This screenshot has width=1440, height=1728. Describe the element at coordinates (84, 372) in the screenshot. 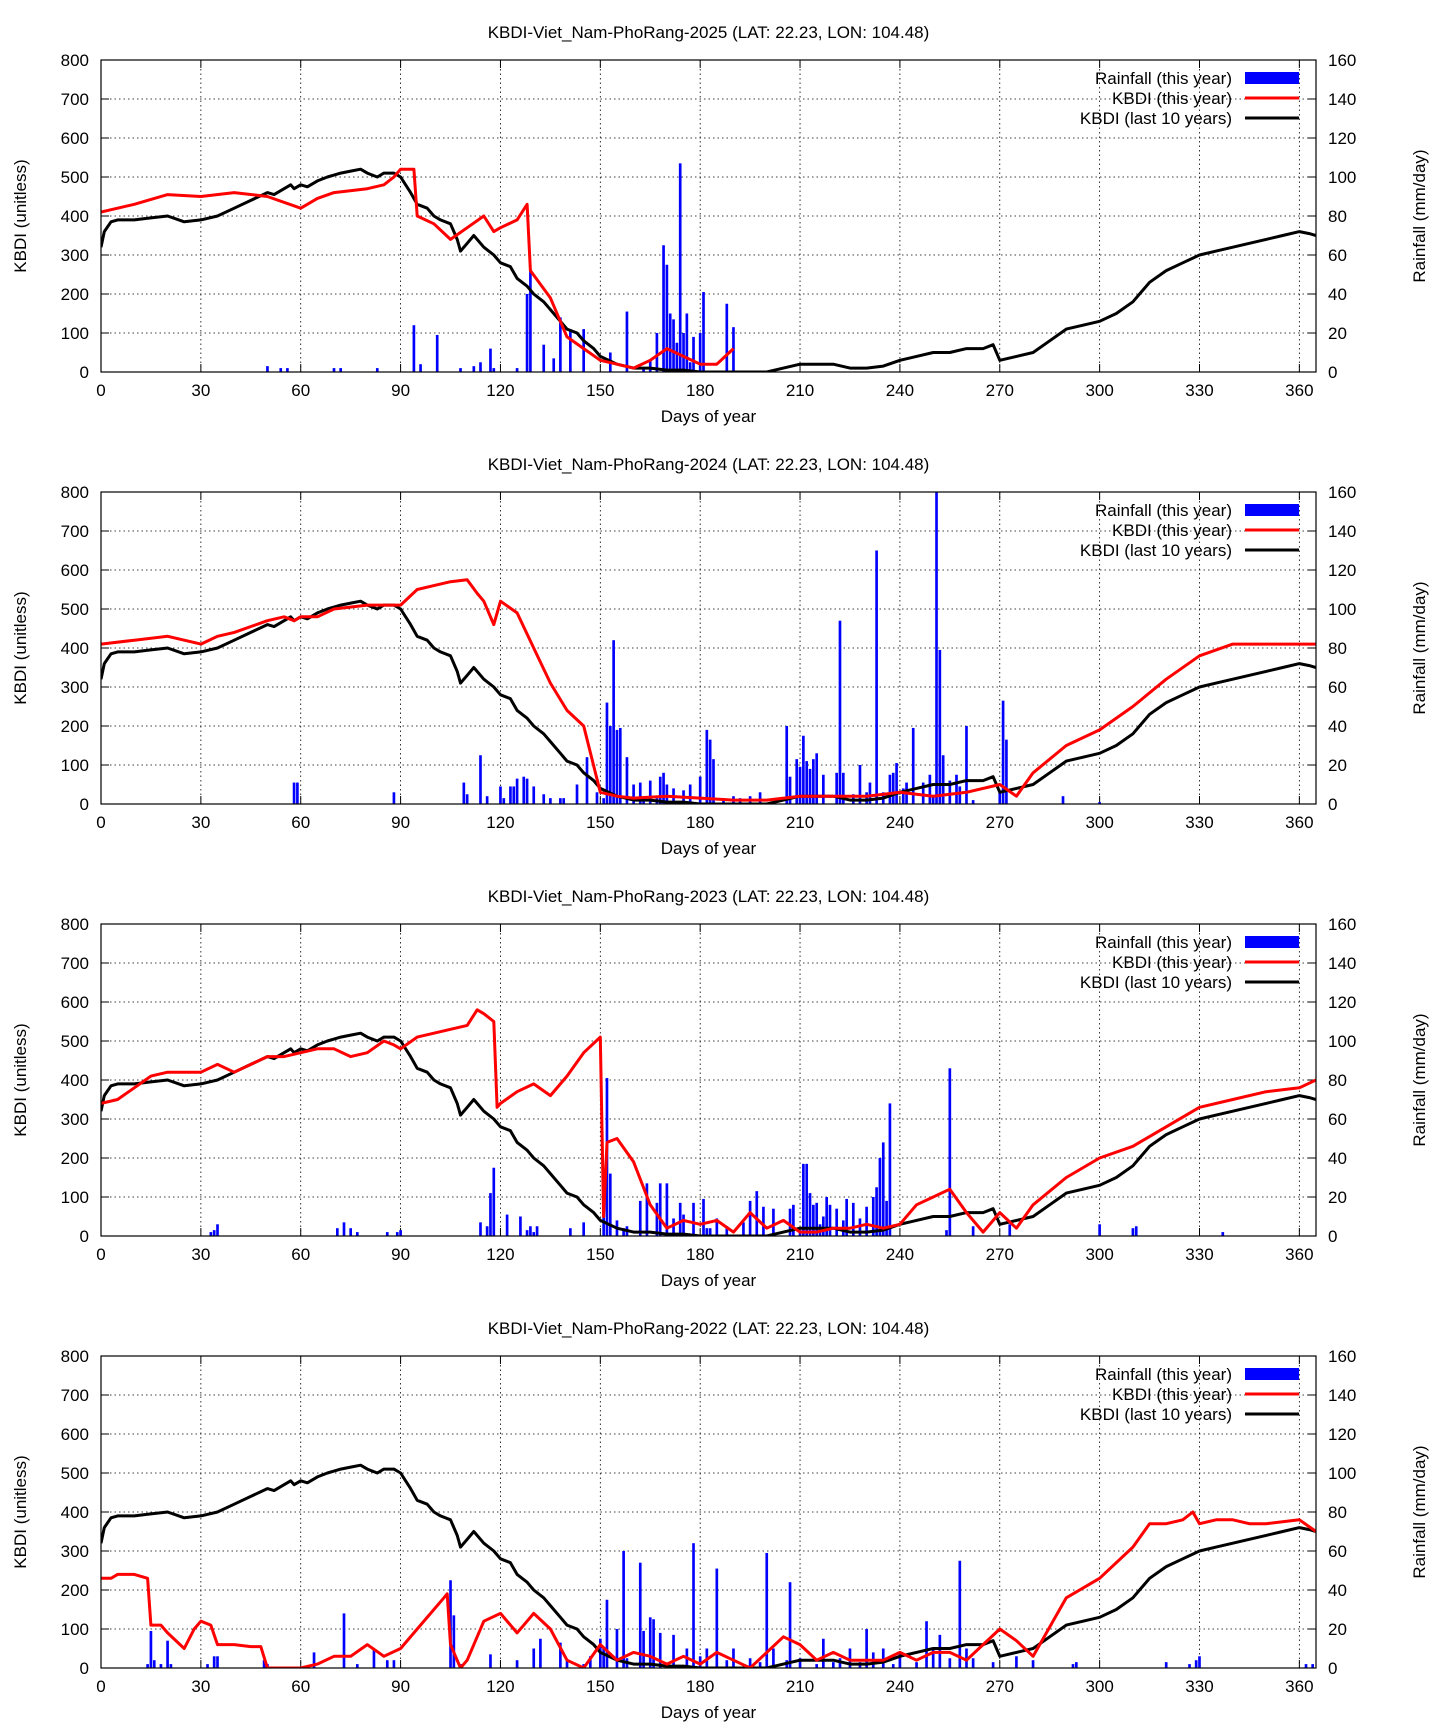

I see `y-tick-label: 0` at that location.